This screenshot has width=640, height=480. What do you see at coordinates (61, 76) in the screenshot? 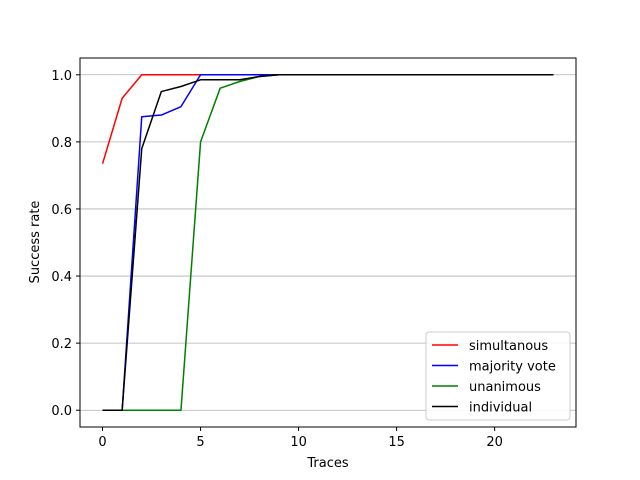
I see `y-tick-label: 1.0` at bounding box center [61, 76].